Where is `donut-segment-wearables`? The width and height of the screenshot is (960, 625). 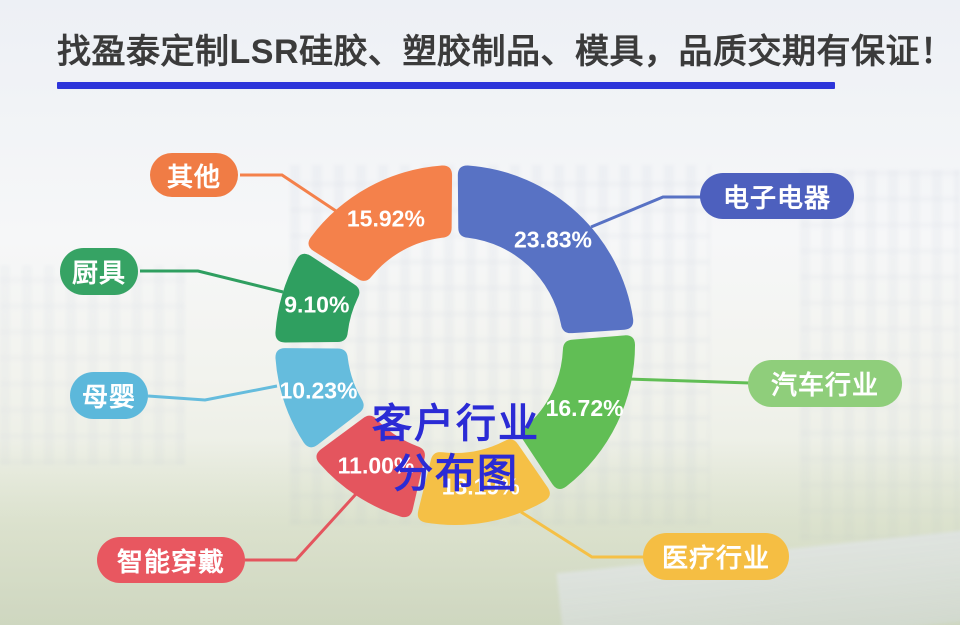 donut-segment-wearables is located at coordinates (370, 466).